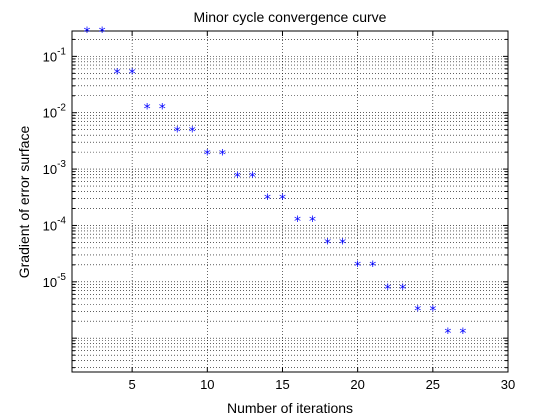  Describe the element at coordinates (24, 202) in the screenshot. I see `y-axis-title: Gradient of error surface` at that location.